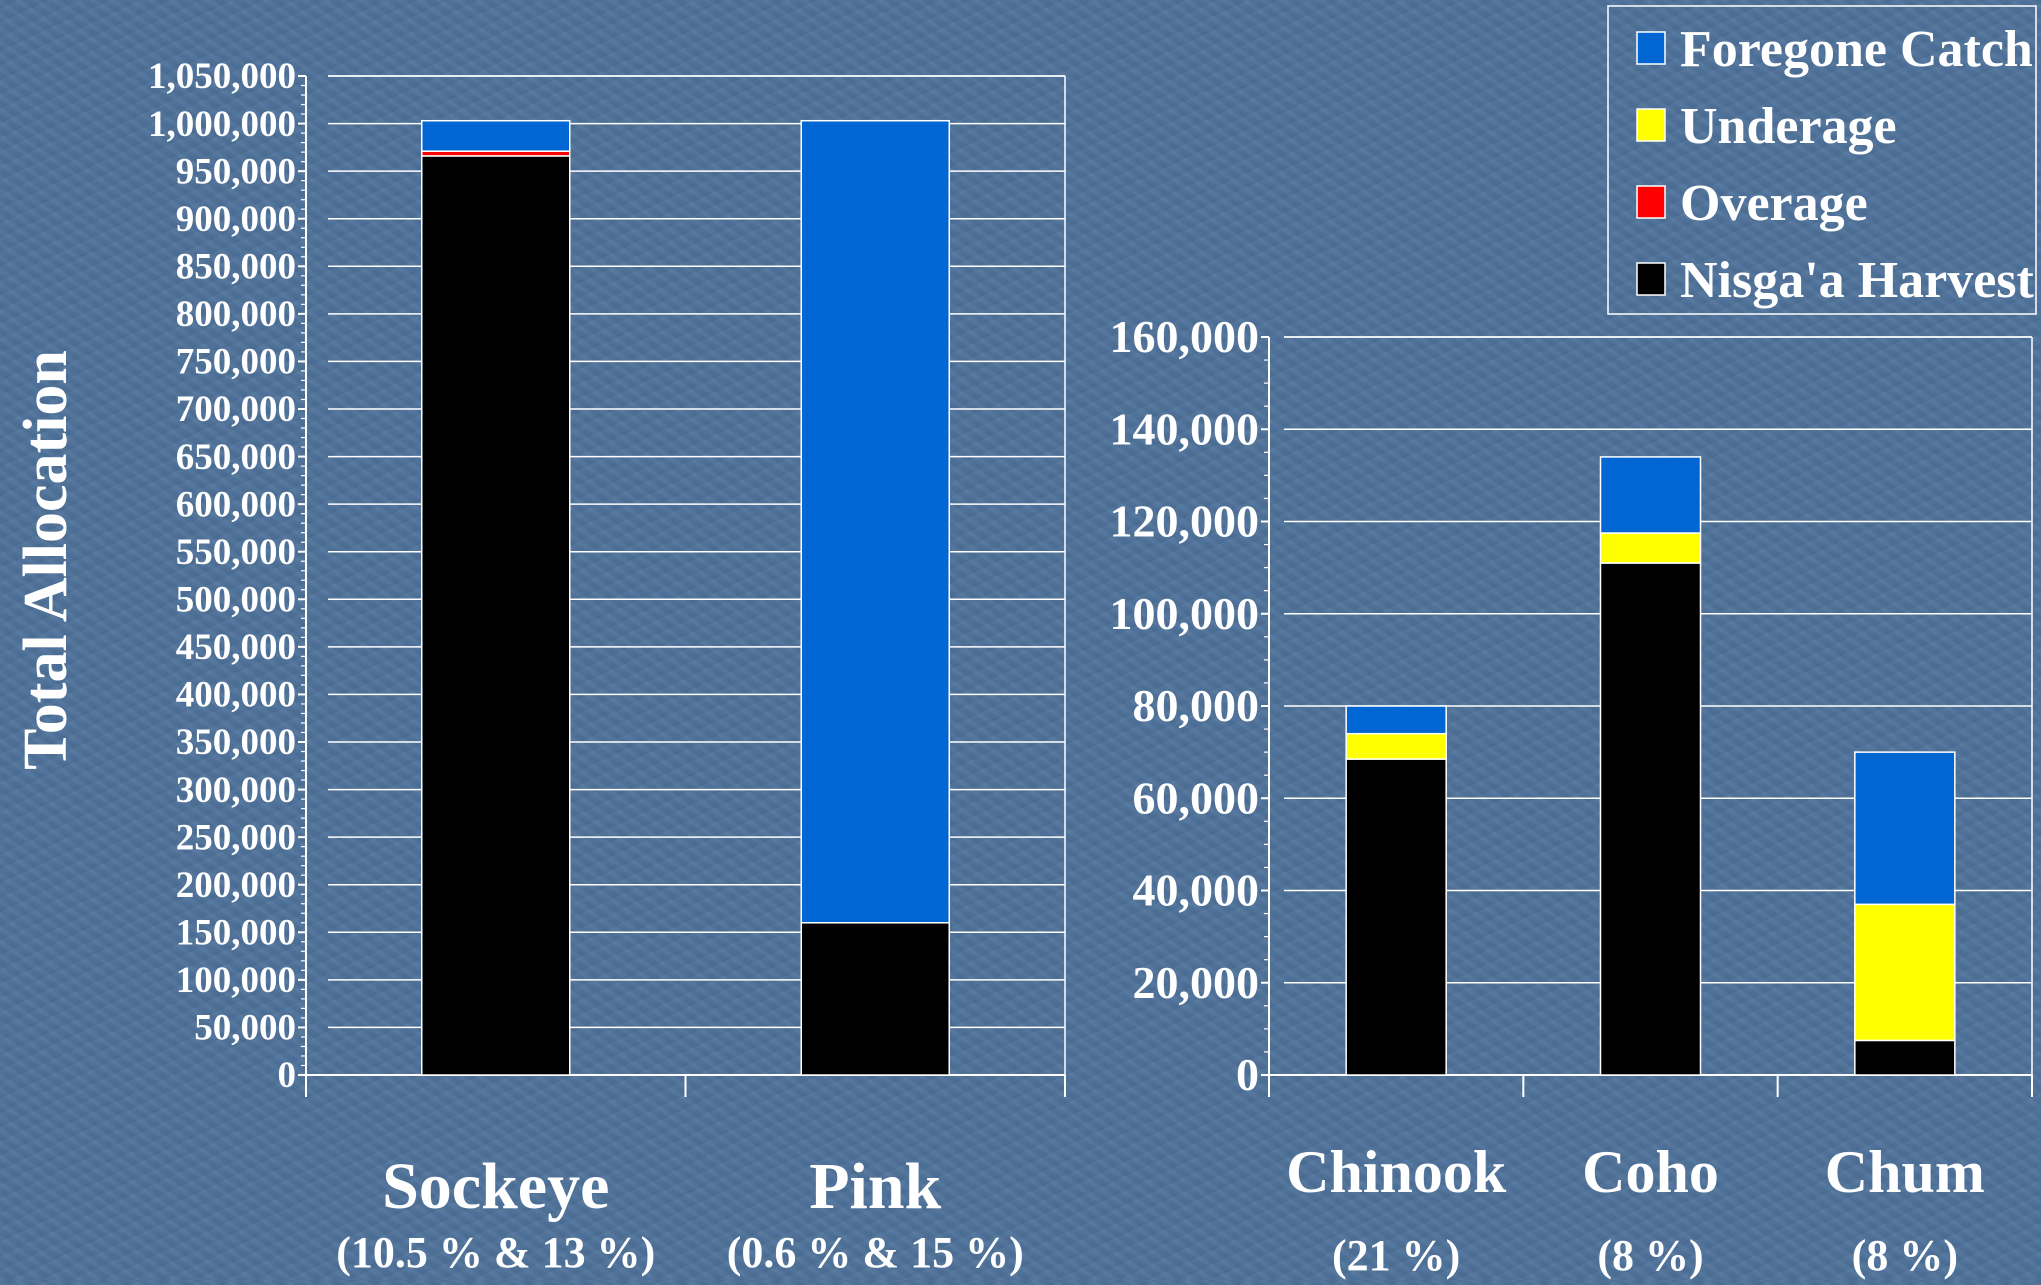 The width and height of the screenshot is (2041, 1285). Describe the element at coordinates (1396, 917) in the screenshot. I see `bar-chinook-nisga-a-harvest` at that location.